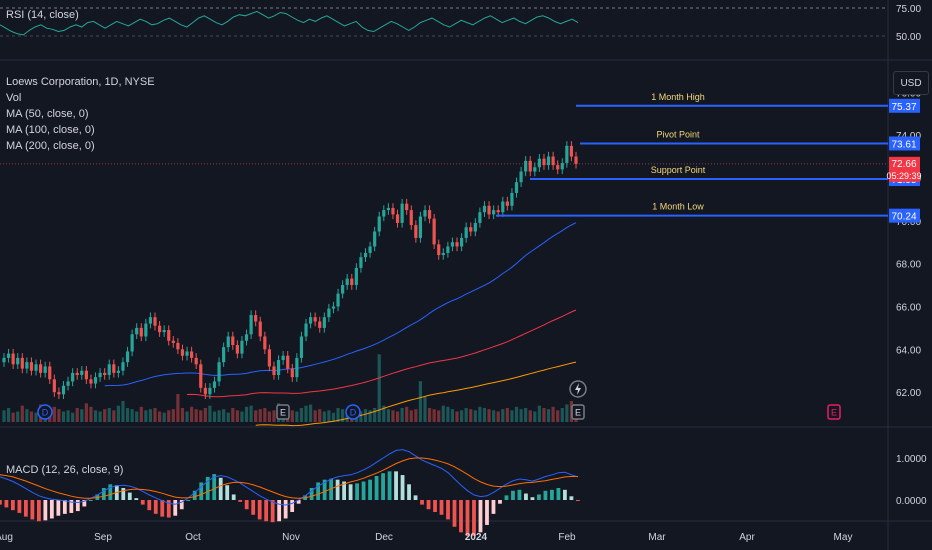  Describe the element at coordinates (747, 537) in the screenshot. I see `time-tick-label: Apr` at that location.